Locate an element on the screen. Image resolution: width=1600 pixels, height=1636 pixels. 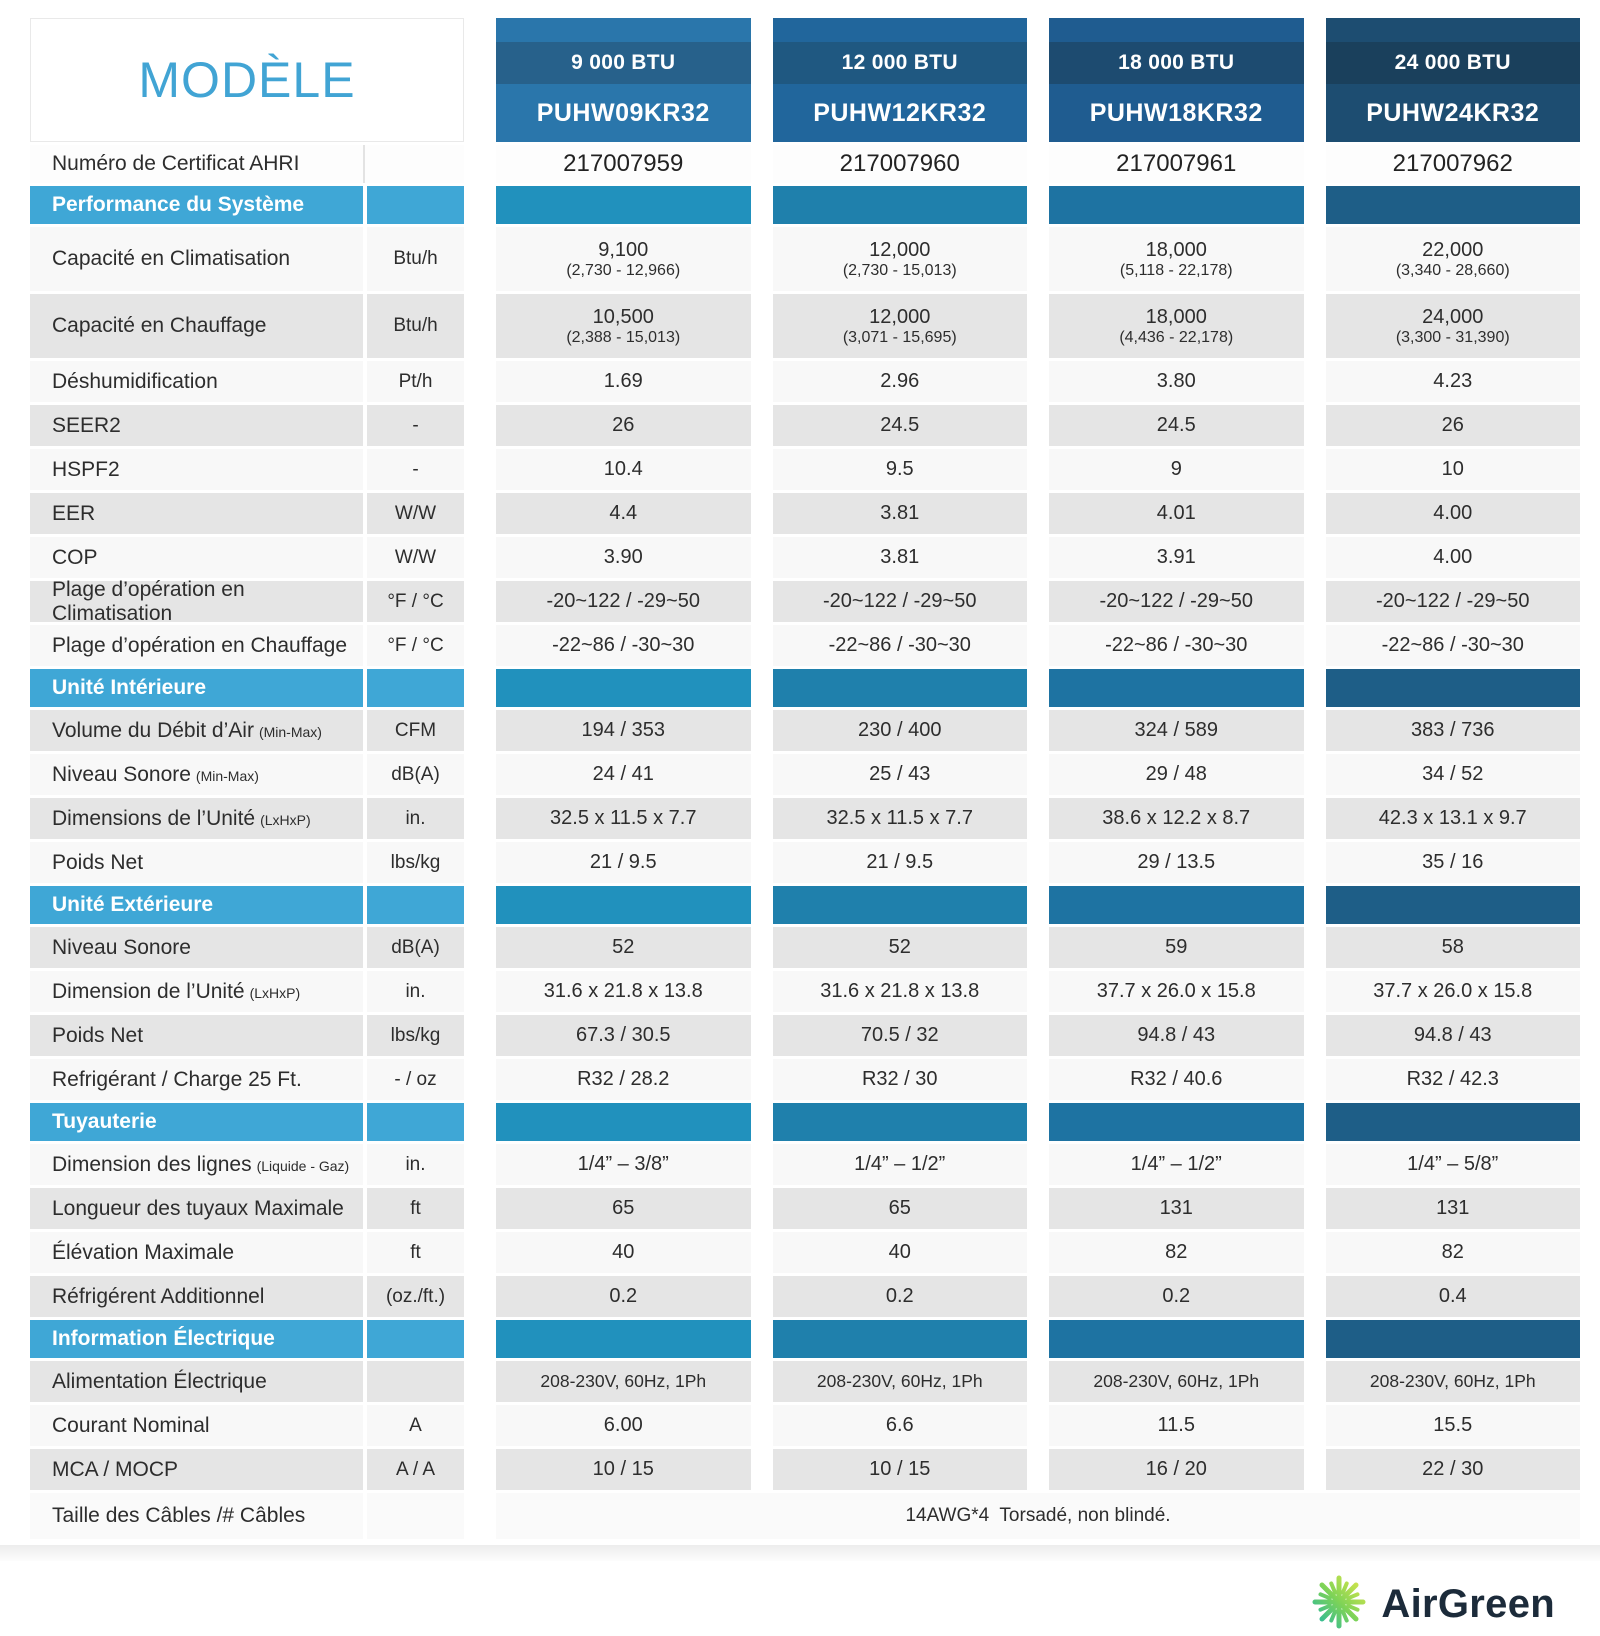
row-unit is located at coordinates (415, 1381).